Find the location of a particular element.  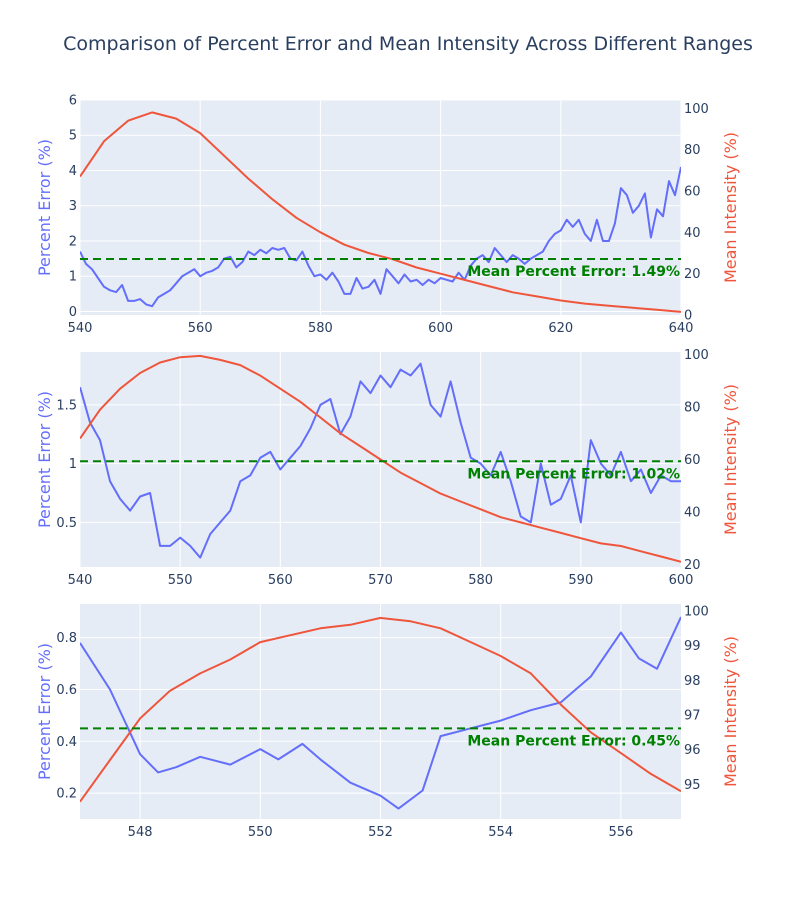

y-right-tick-label: 97 is located at coordinates (692, 715).